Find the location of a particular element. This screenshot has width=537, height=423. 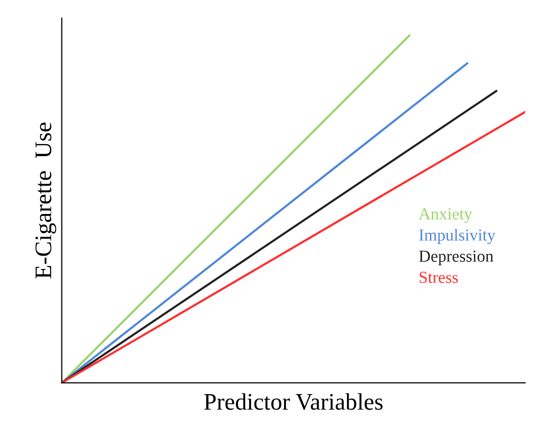

text: Anxiety is located at coordinates (445, 215).